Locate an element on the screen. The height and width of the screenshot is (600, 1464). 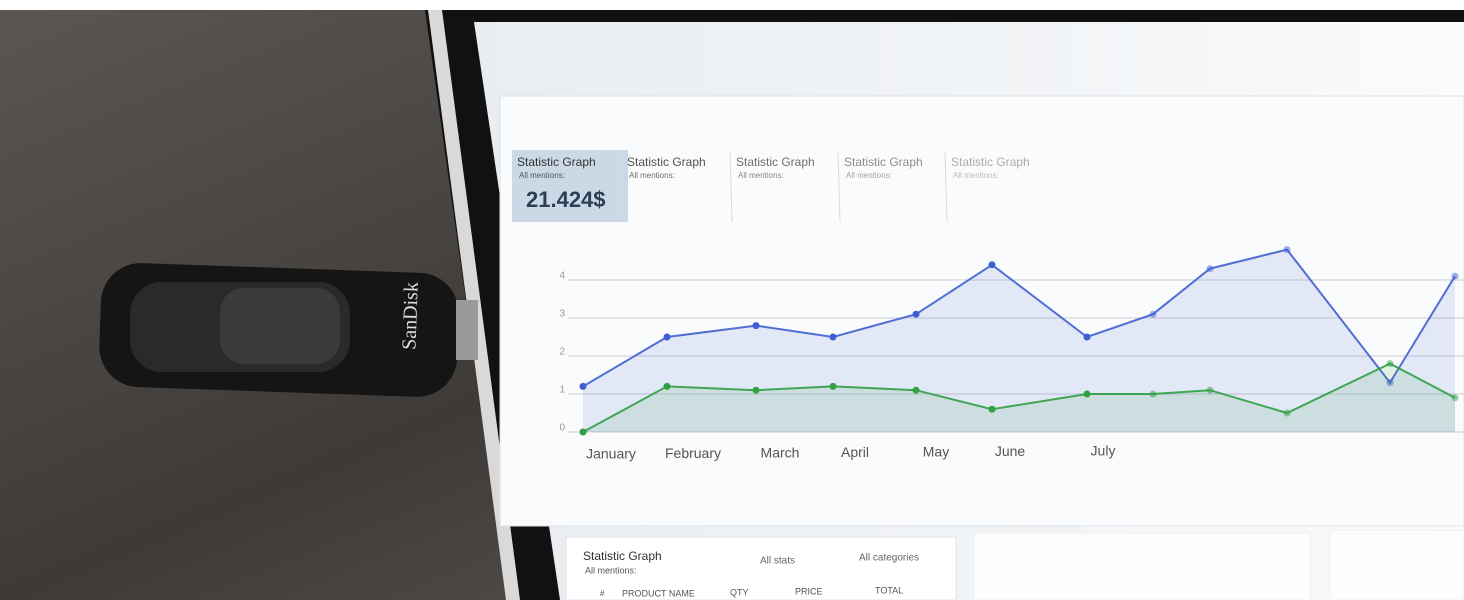
usb-connector is located at coordinates (467, 330).